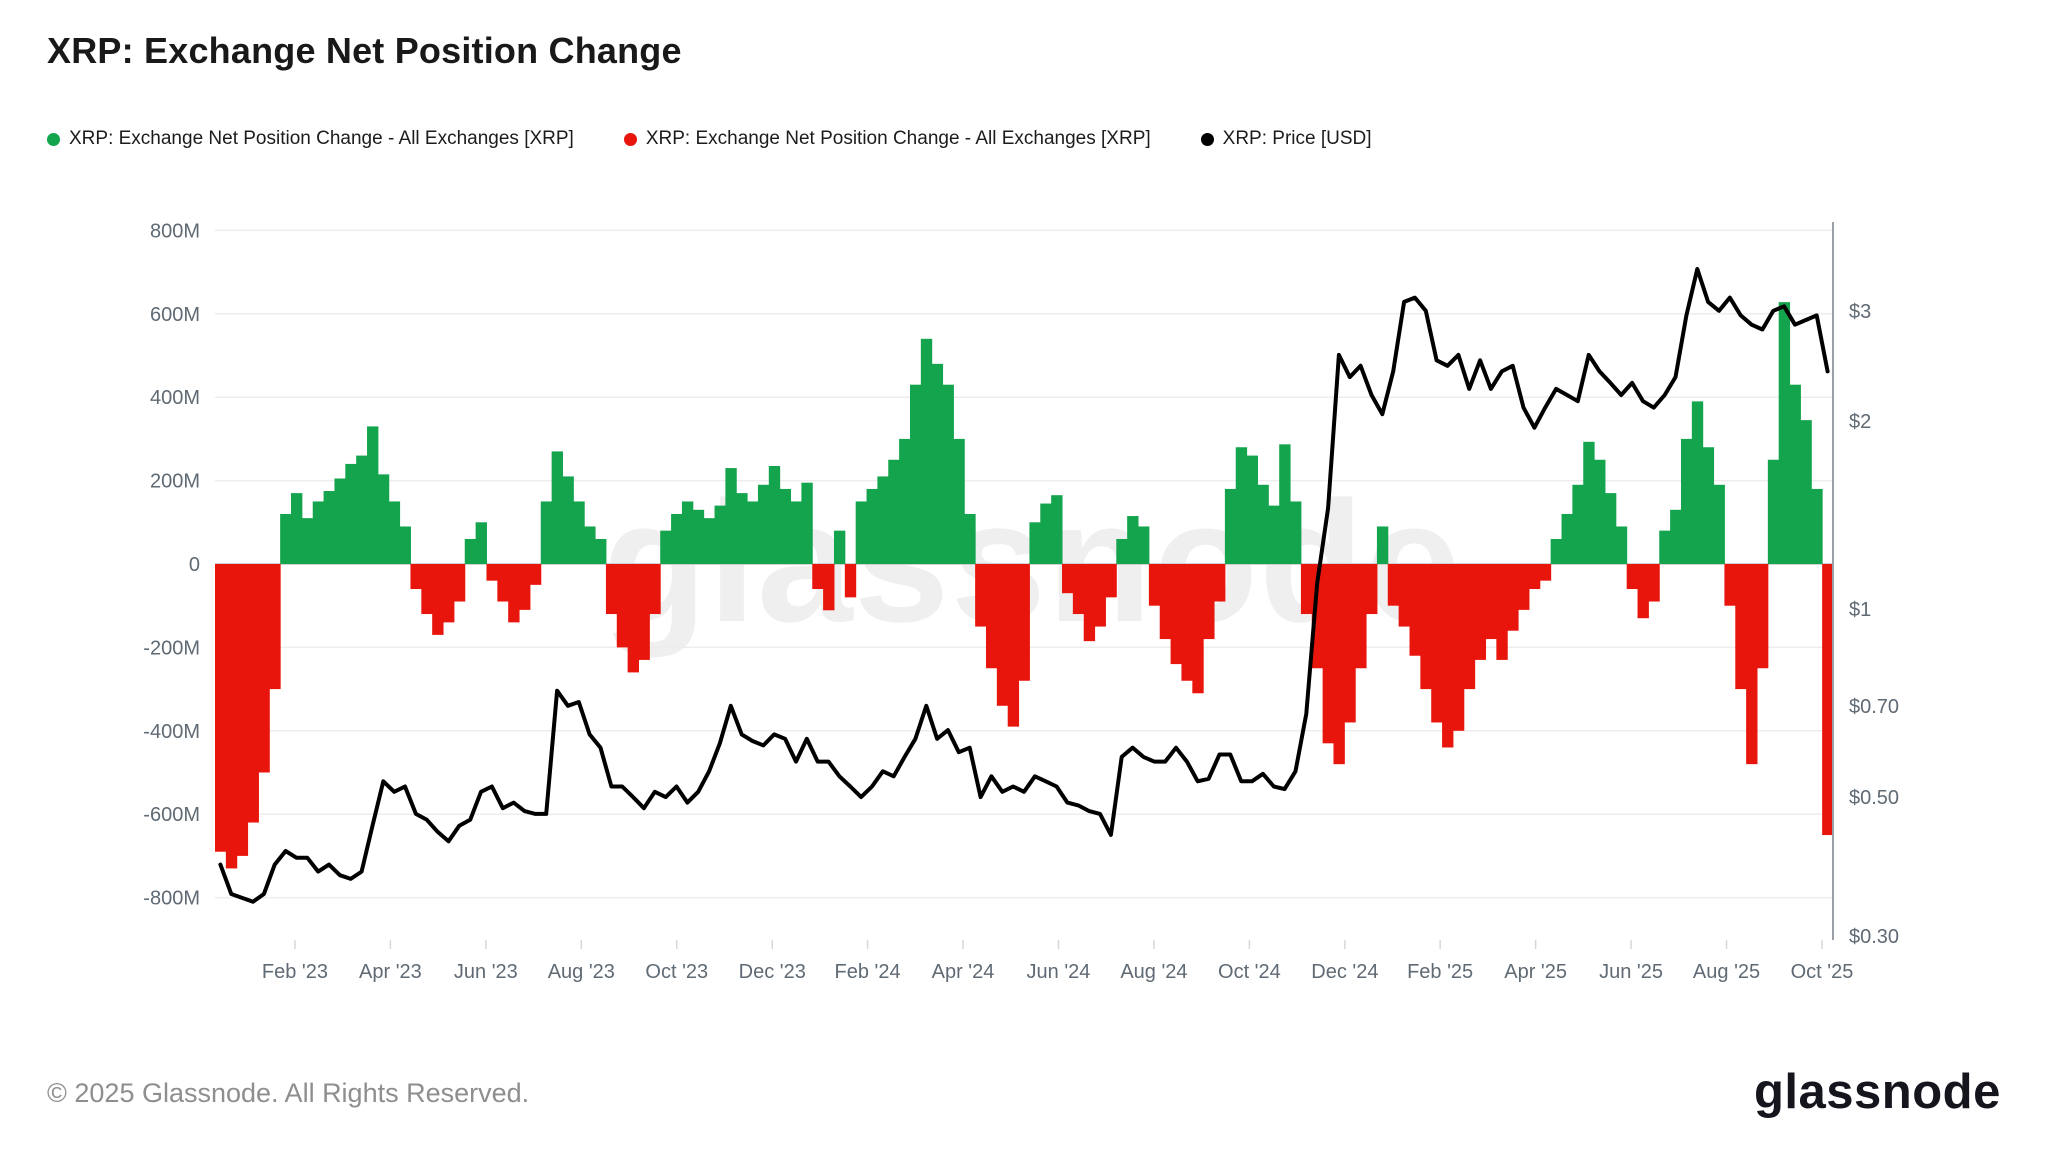 This screenshot has width=2048, height=1152. What do you see at coordinates (364, 50) in the screenshot?
I see `page-title: XRP: Exchange Net Position Change` at bounding box center [364, 50].